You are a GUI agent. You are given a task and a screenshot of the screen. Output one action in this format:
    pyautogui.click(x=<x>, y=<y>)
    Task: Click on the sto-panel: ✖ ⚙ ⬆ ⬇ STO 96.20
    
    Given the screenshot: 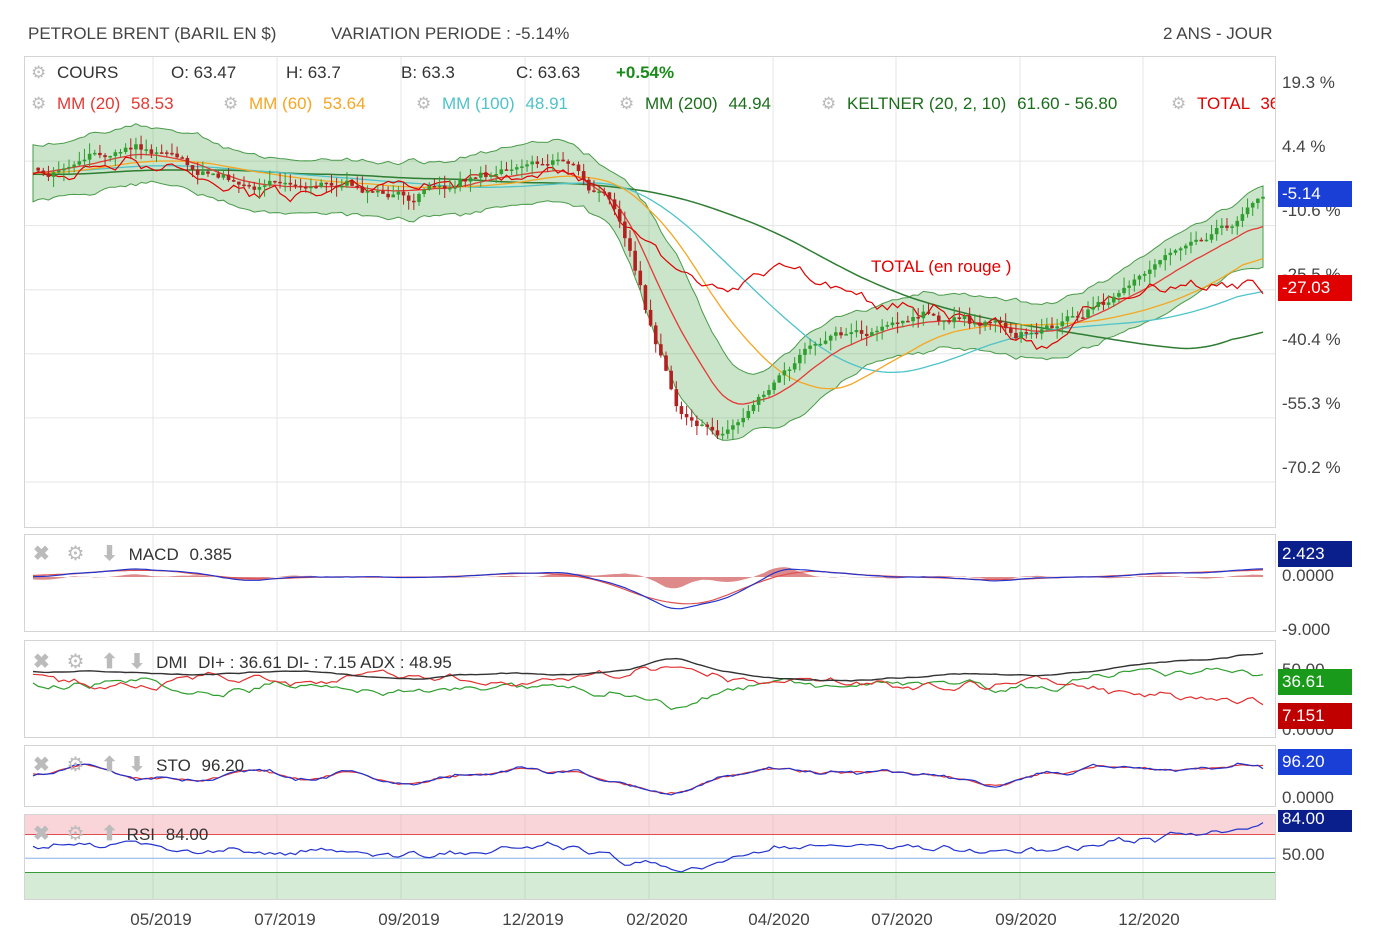 What is the action you would take?
    pyautogui.click(x=650, y=776)
    